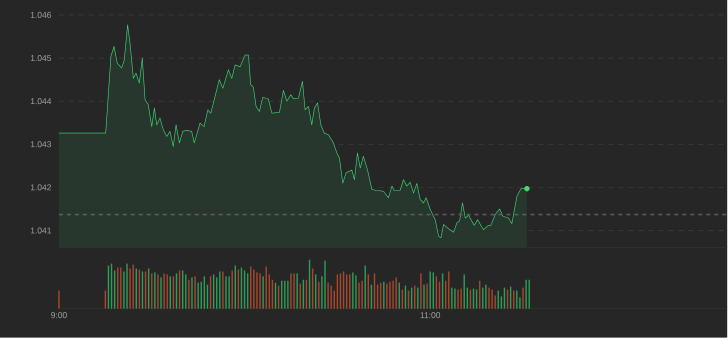 The width and height of the screenshot is (728, 338). I want to click on y-tick-label: 1.041, so click(41, 231).